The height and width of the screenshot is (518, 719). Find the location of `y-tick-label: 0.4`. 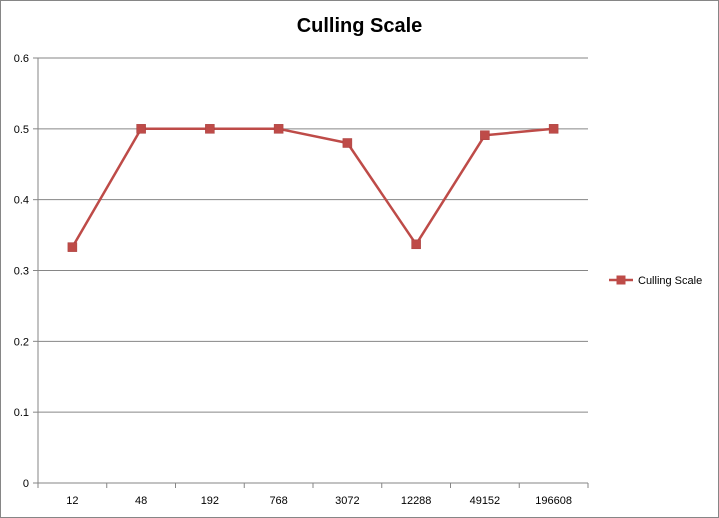

y-tick-label: 0.4 is located at coordinates (21, 201).